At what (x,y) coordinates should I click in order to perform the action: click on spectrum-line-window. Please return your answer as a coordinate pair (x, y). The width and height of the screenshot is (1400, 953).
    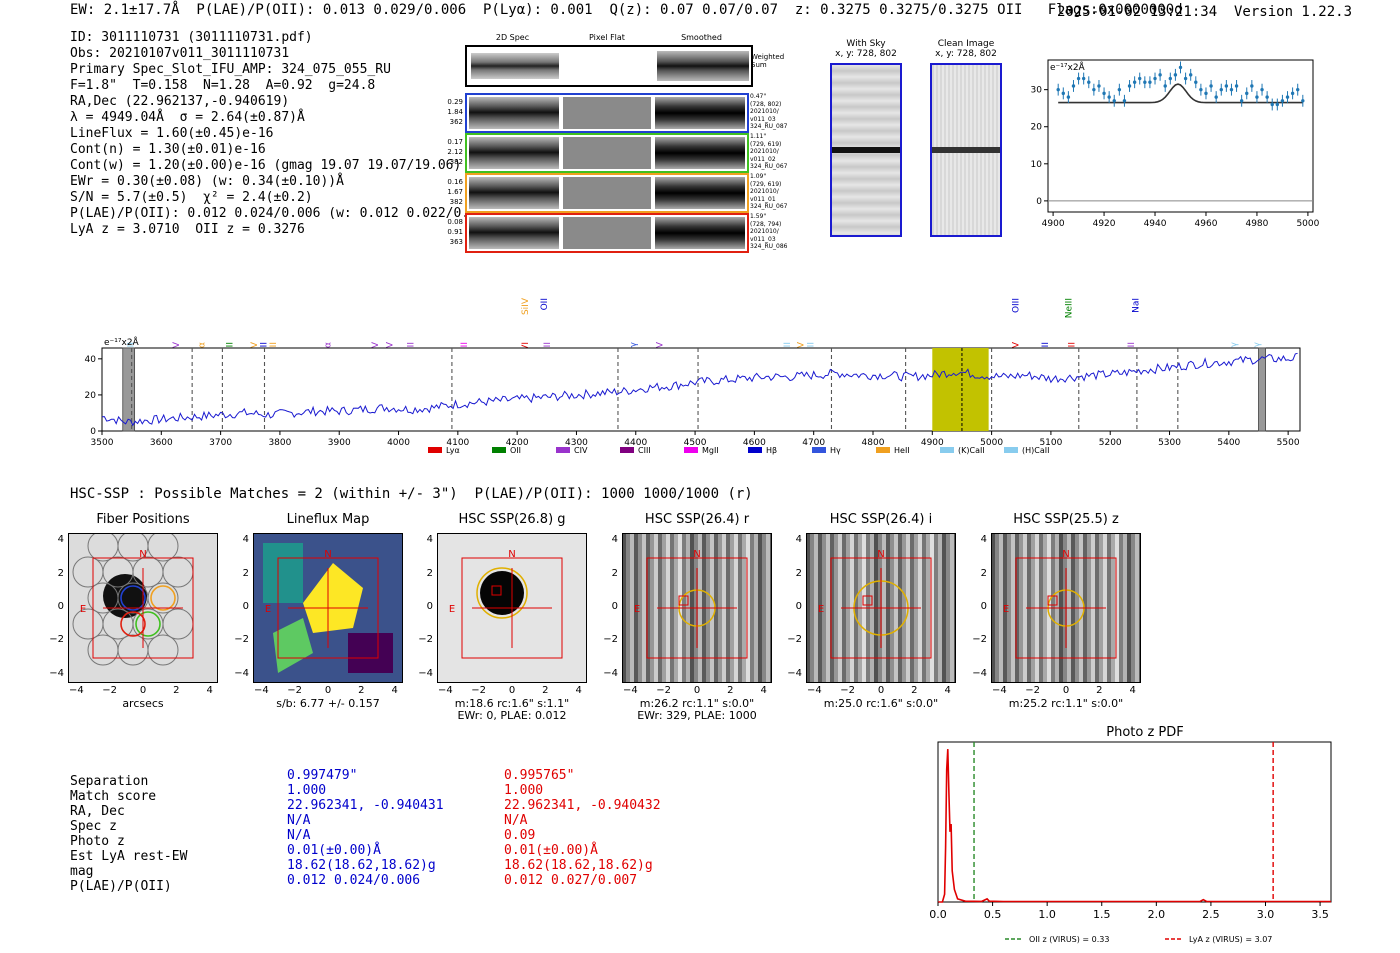
    Looking at the image, I should click on (960, 389).